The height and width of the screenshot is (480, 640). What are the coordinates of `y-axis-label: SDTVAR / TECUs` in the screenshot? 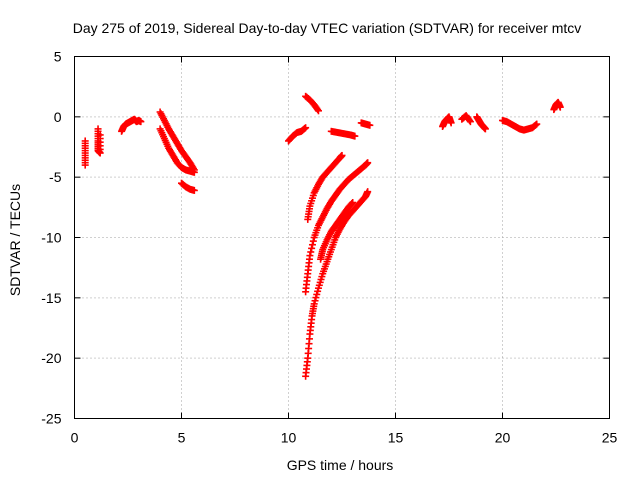 It's located at (15, 240).